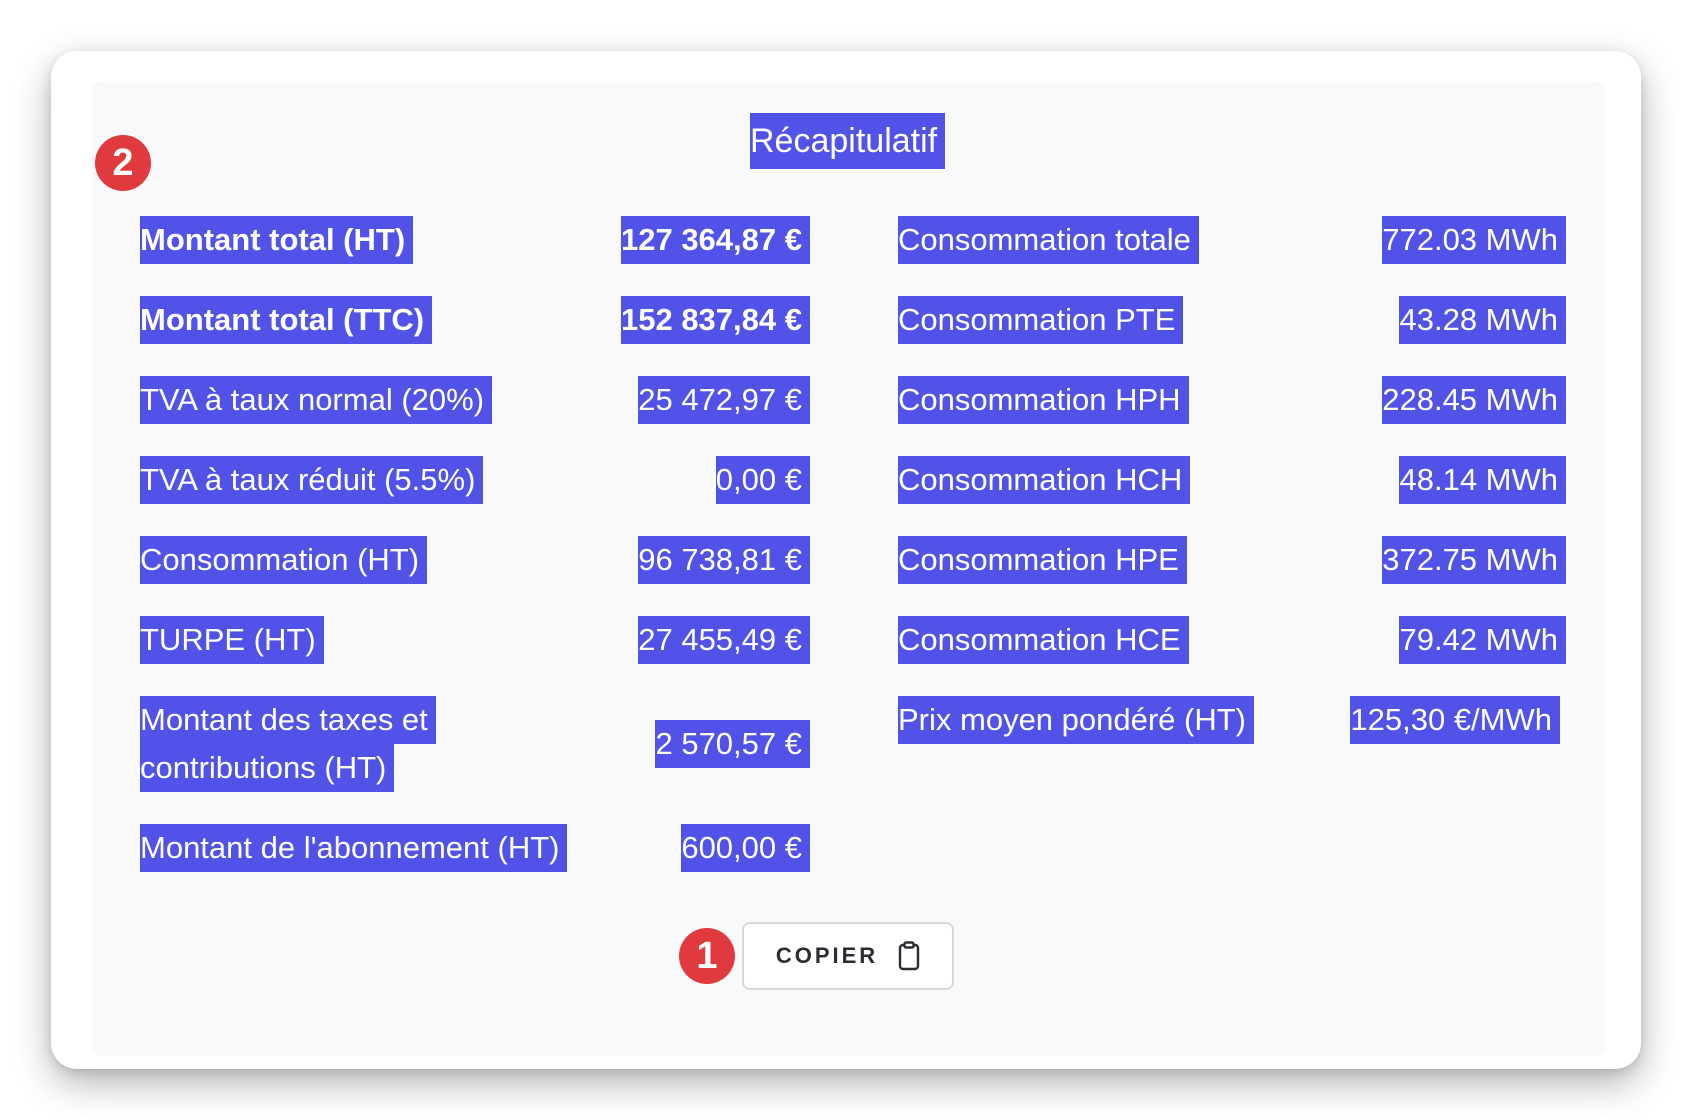  Describe the element at coordinates (286, 320) in the screenshot. I see `label-montant-total-ttc: Montant total (TTC)` at that location.